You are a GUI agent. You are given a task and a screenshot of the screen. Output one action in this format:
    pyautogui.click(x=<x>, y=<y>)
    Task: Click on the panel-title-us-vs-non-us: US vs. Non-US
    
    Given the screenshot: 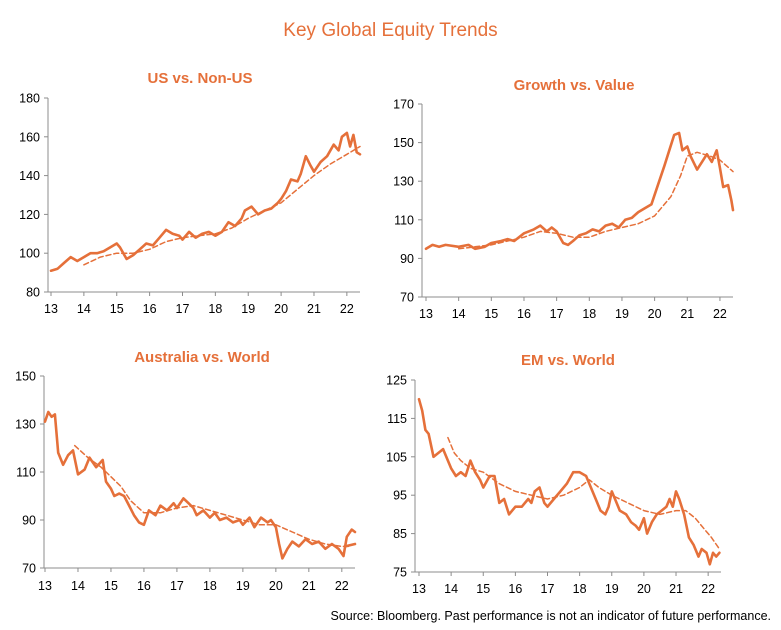 What is the action you would take?
    pyautogui.click(x=199, y=78)
    